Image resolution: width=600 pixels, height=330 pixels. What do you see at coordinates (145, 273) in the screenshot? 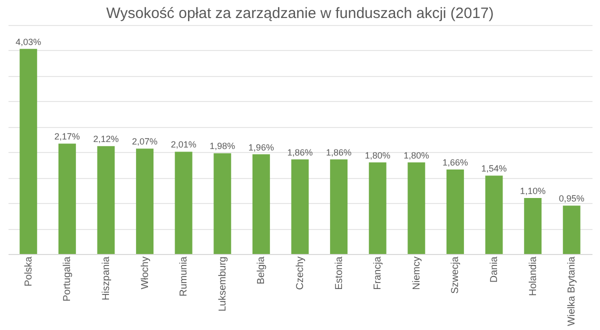
I see `x-tick-label: Włochy` at bounding box center [145, 273].